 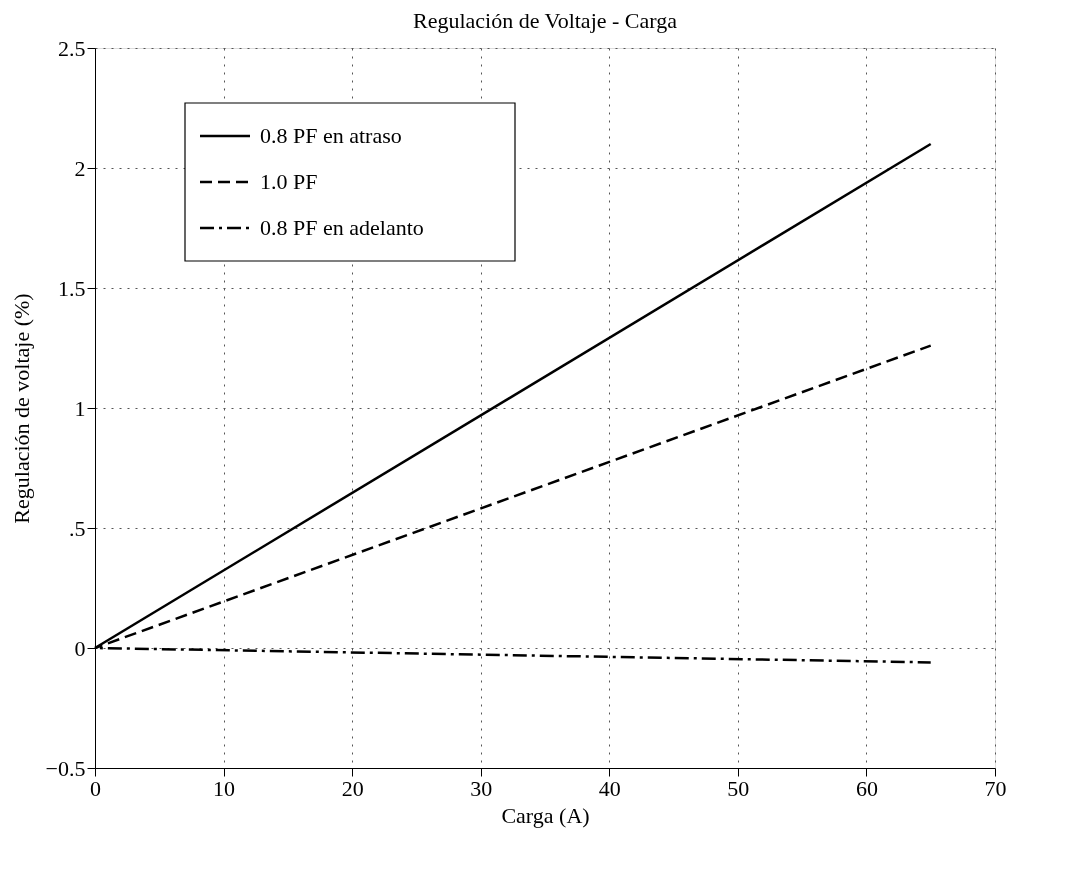 I want to click on x-tick-label: 70, so click(x=995, y=788).